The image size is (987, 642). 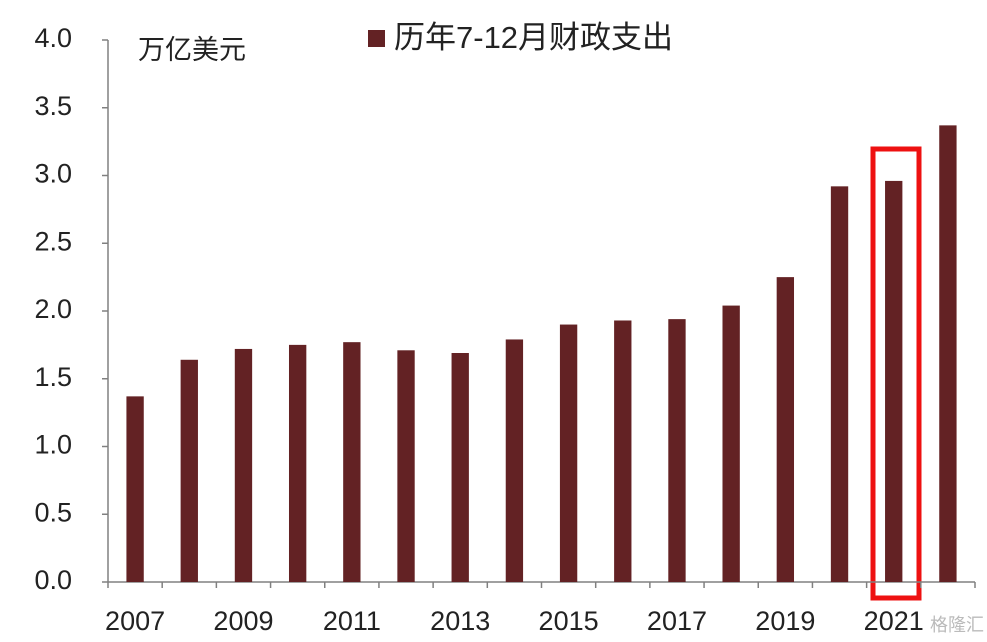 I want to click on y-tick-label: 3.0, so click(x=53, y=174).